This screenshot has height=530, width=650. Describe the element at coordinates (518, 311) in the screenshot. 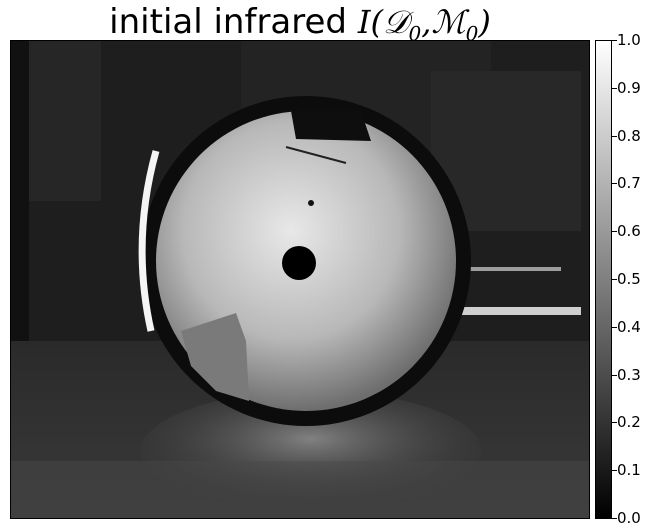

I see `bright-strip` at that location.